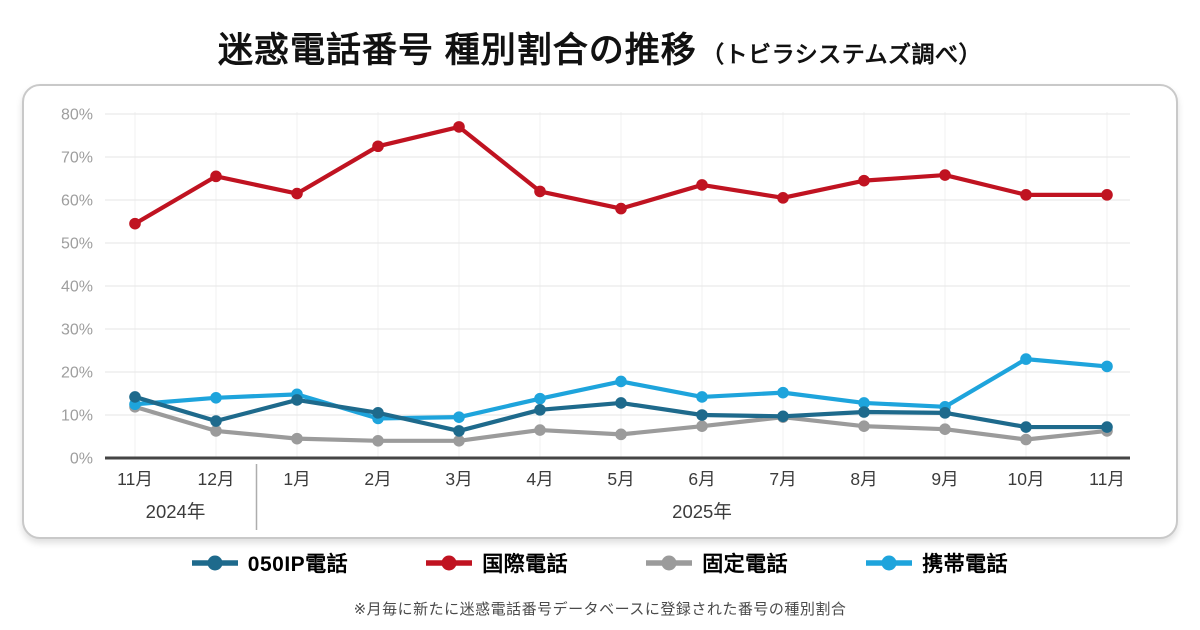  Describe the element at coordinates (296, 479) in the screenshot. I see `x-axis-month-label: 1月` at that location.